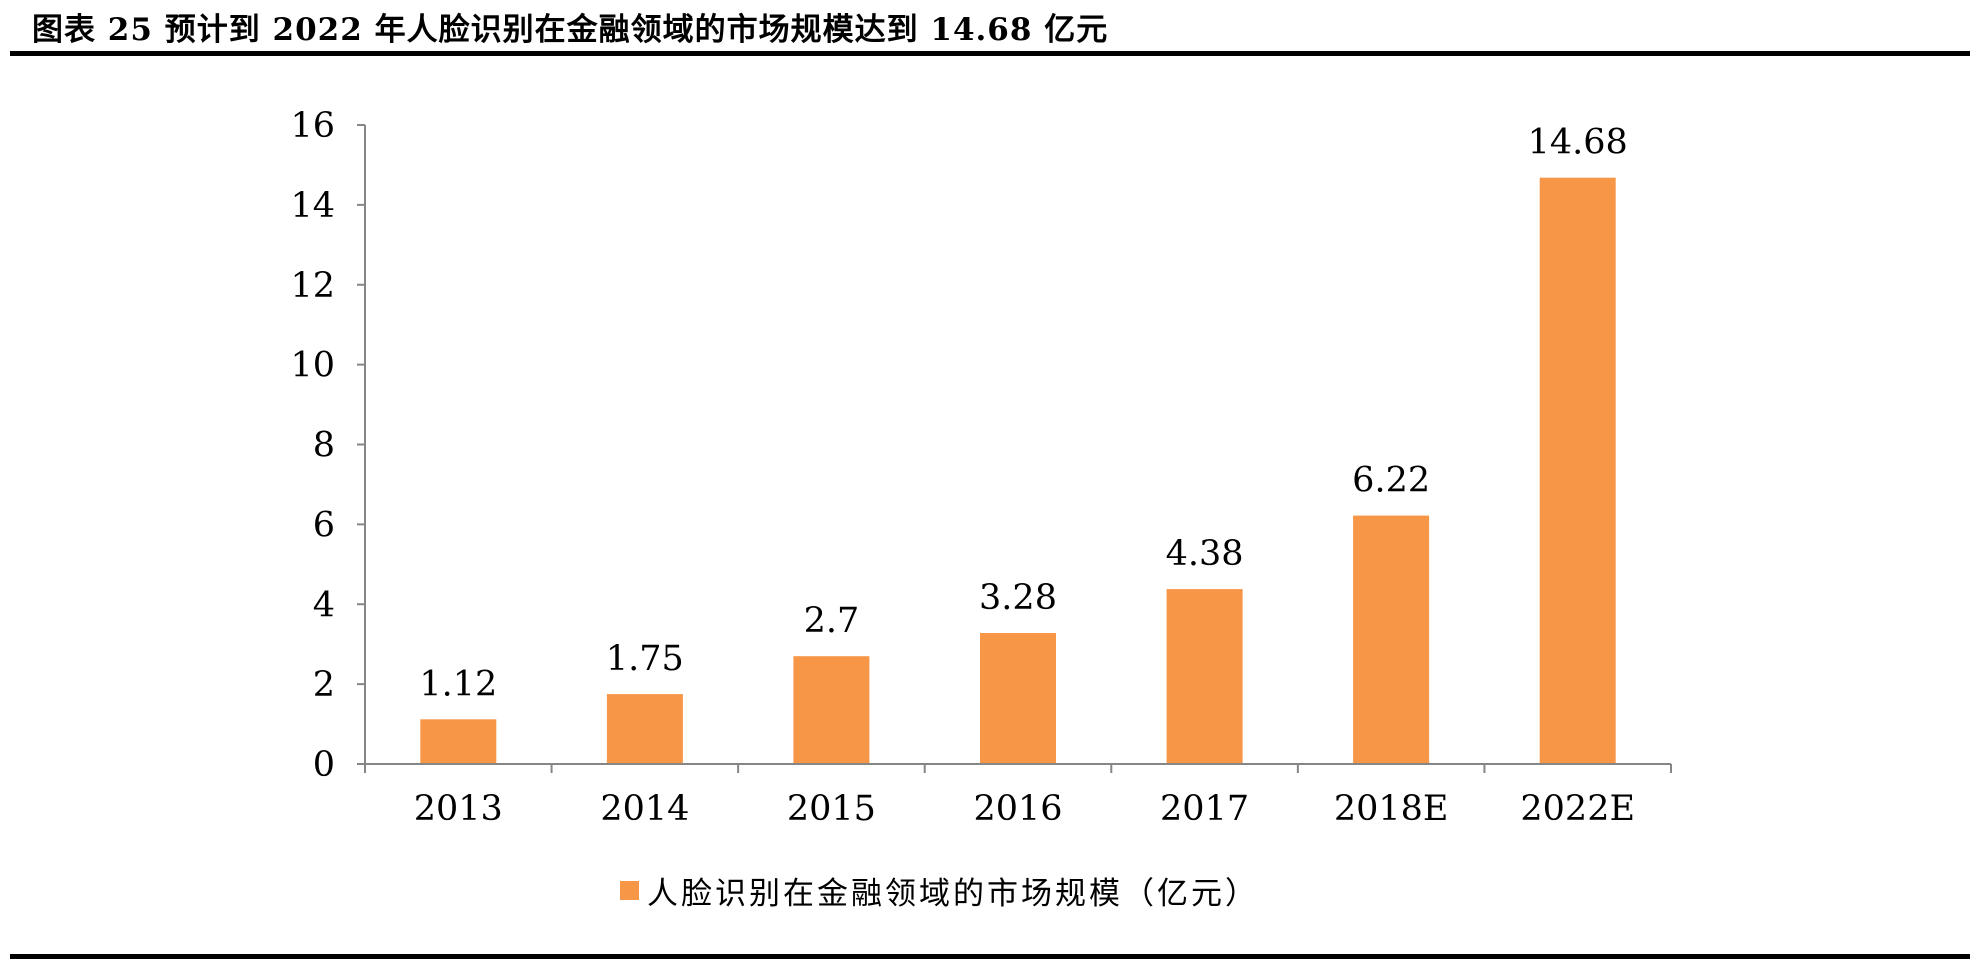 The height and width of the screenshot is (964, 1980). What do you see at coordinates (458, 684) in the screenshot?
I see `data-label-2013: 1.12` at bounding box center [458, 684].